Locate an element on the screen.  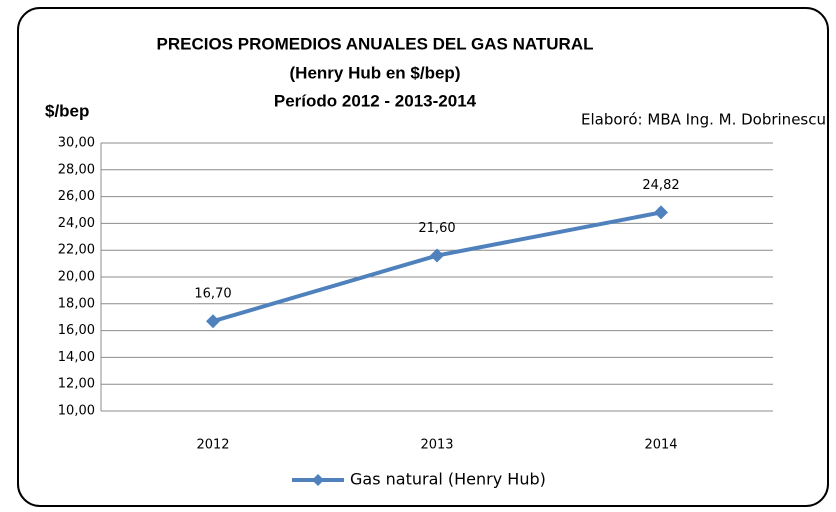
data-label: 21,60 is located at coordinates (436, 228).